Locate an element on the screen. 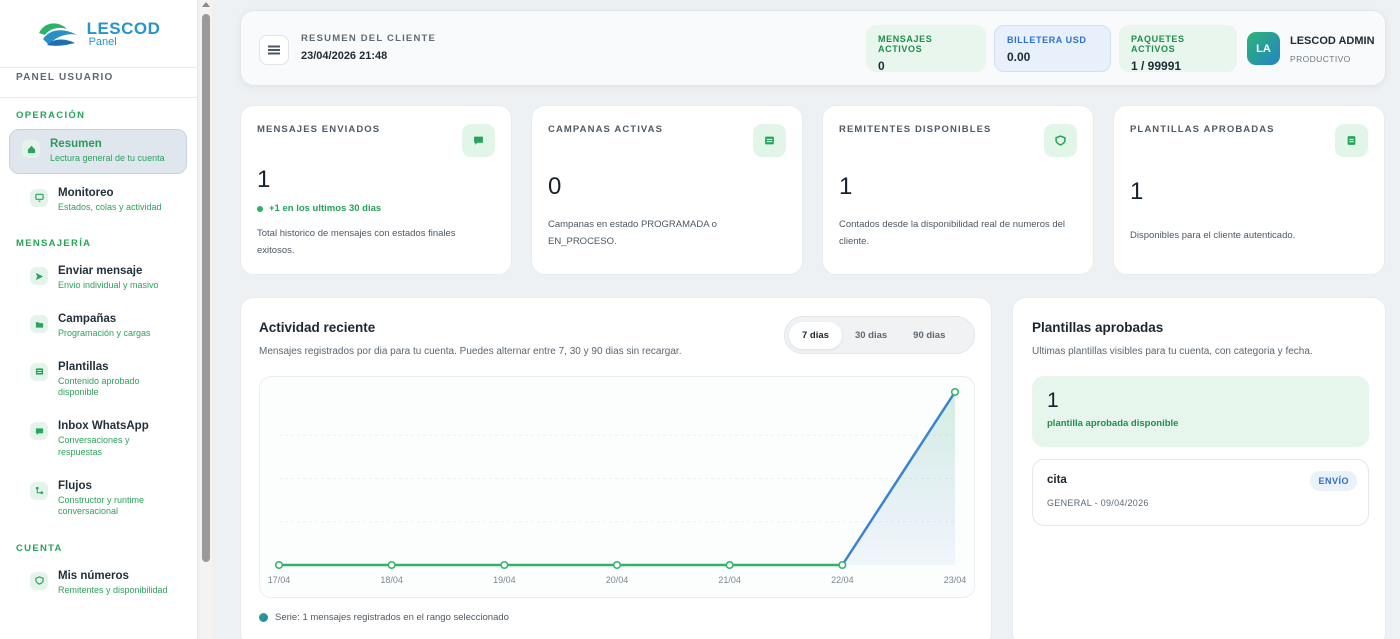  monitor-icon is located at coordinates (39, 197).